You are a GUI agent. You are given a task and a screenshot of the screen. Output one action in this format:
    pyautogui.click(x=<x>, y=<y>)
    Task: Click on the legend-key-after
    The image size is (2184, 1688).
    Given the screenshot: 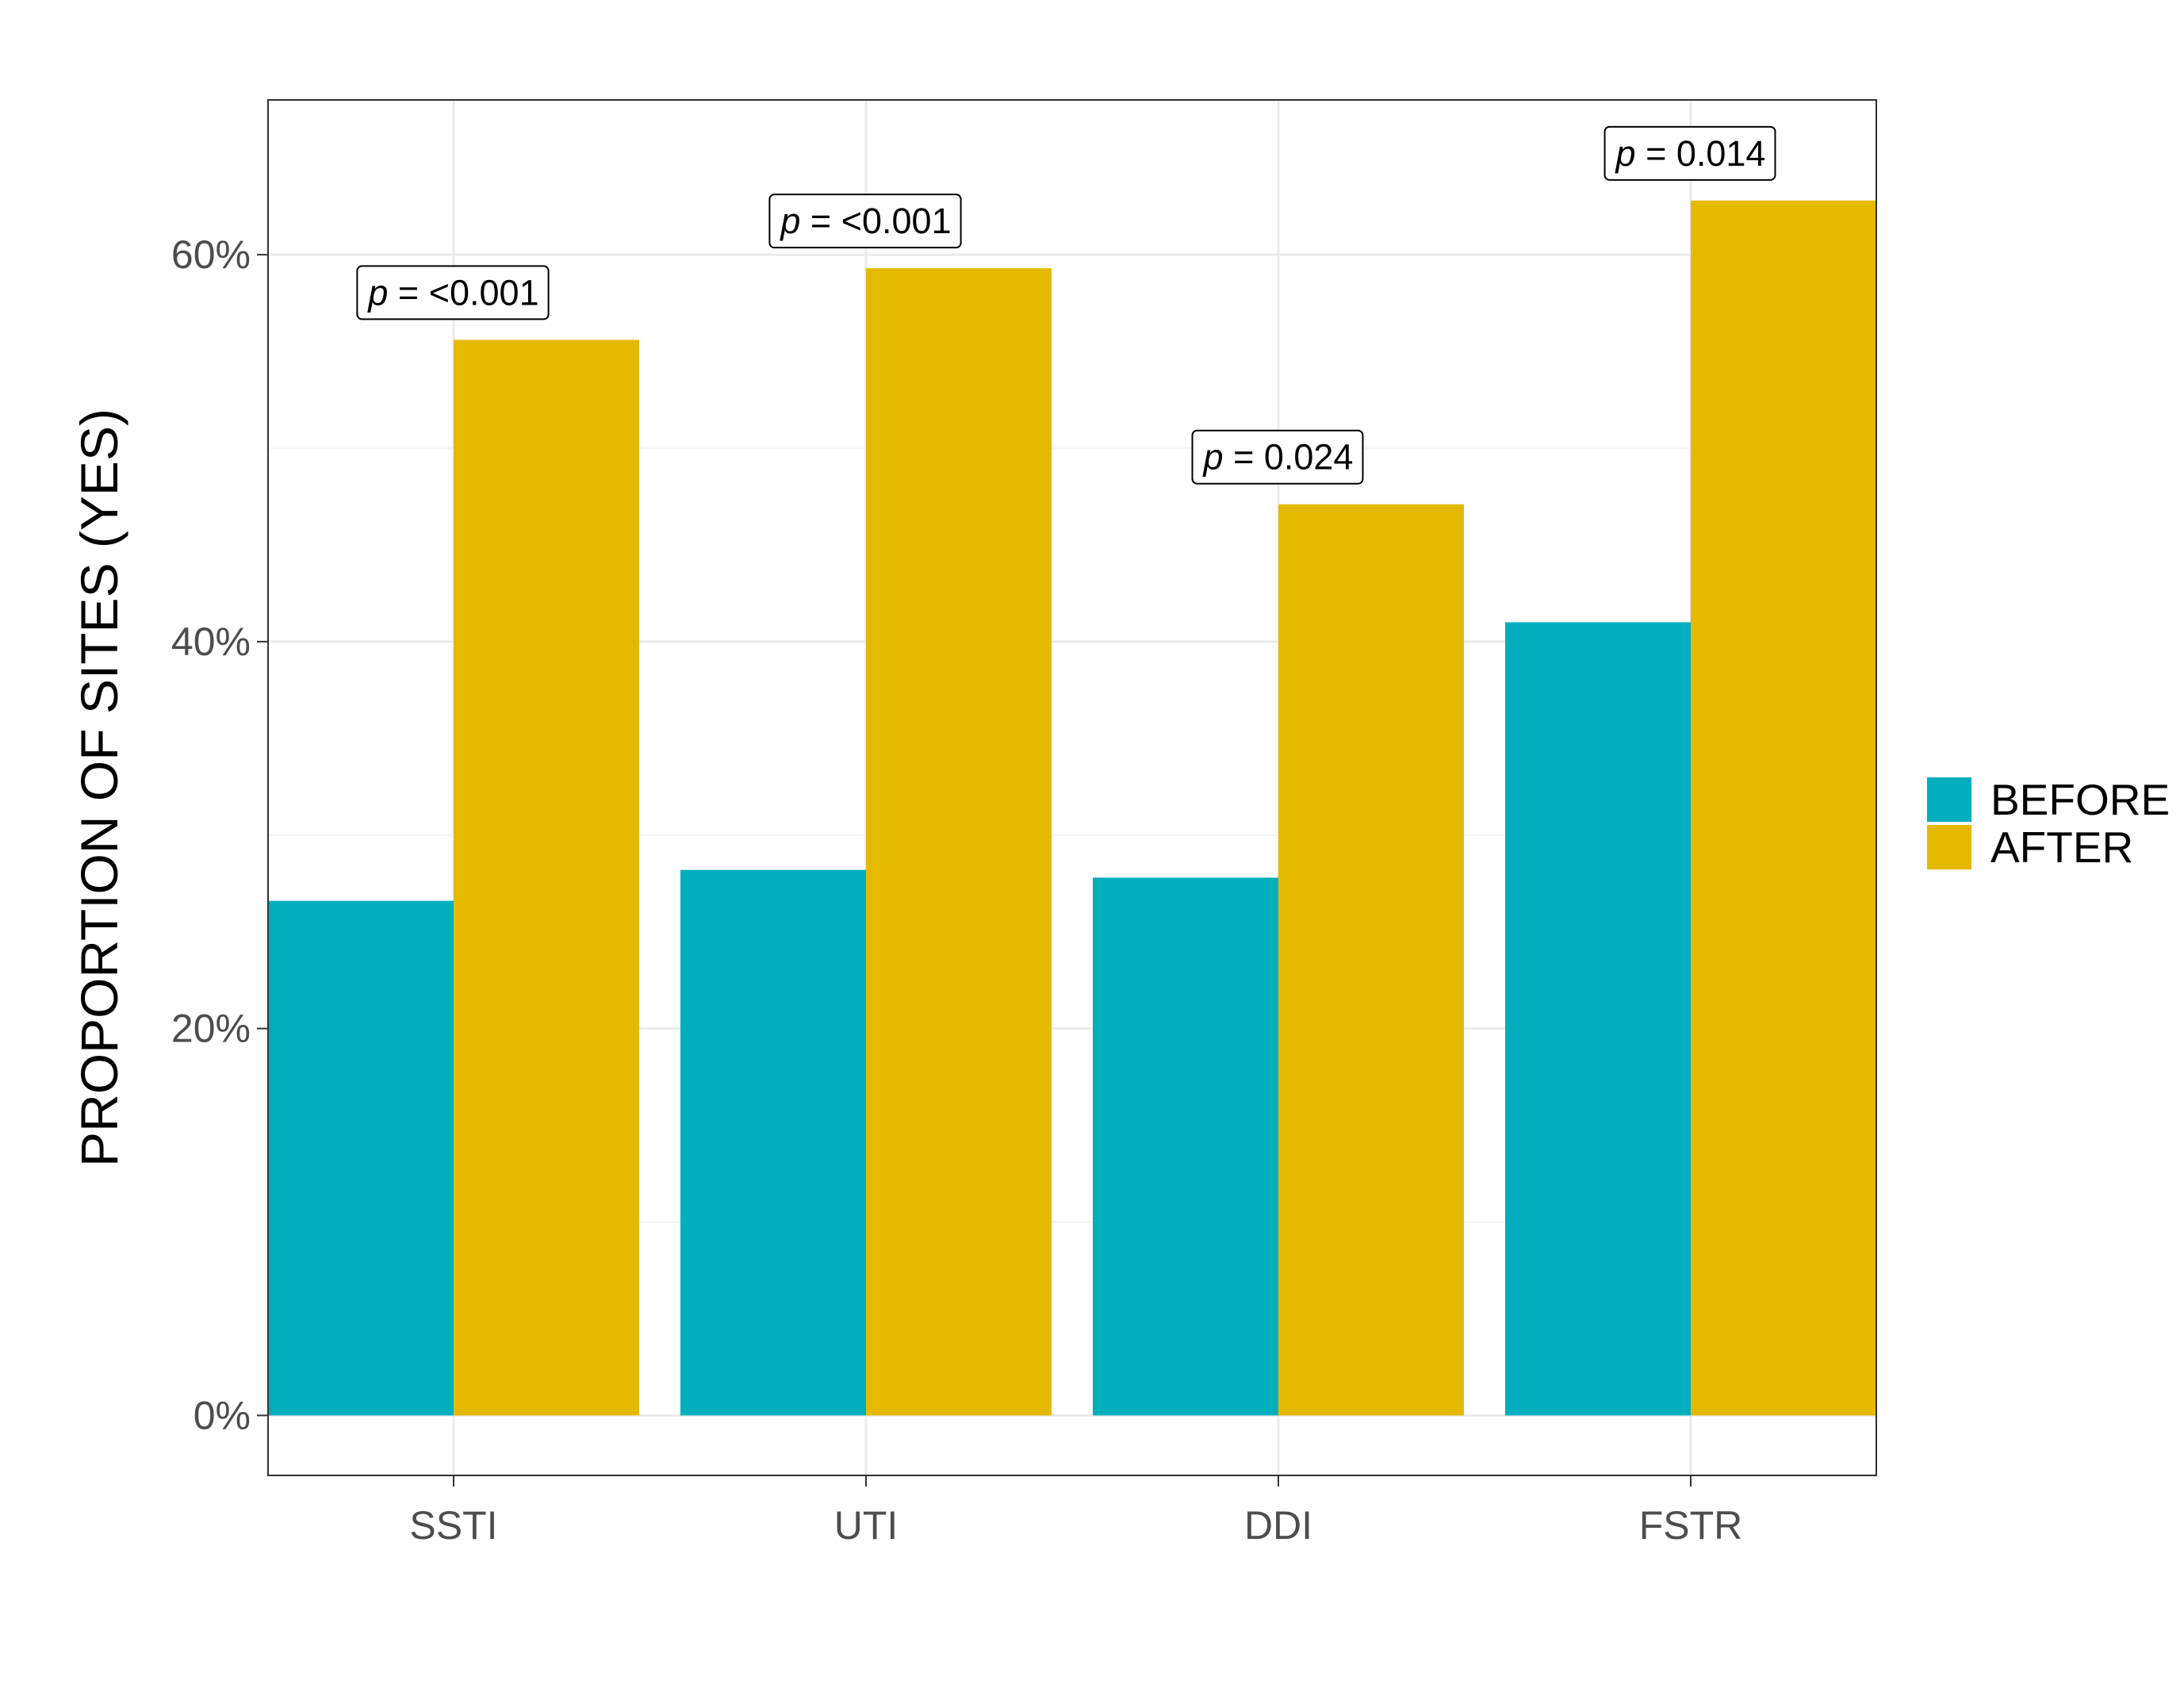 What is the action you would take?
    pyautogui.click(x=1949, y=847)
    